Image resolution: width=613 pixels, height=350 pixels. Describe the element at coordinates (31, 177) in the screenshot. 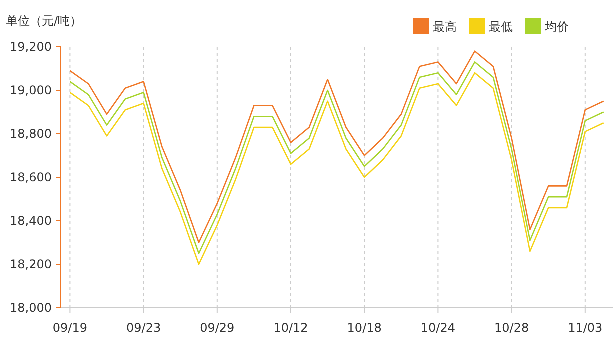

I see `y-tick-label: 18,600` at that location.